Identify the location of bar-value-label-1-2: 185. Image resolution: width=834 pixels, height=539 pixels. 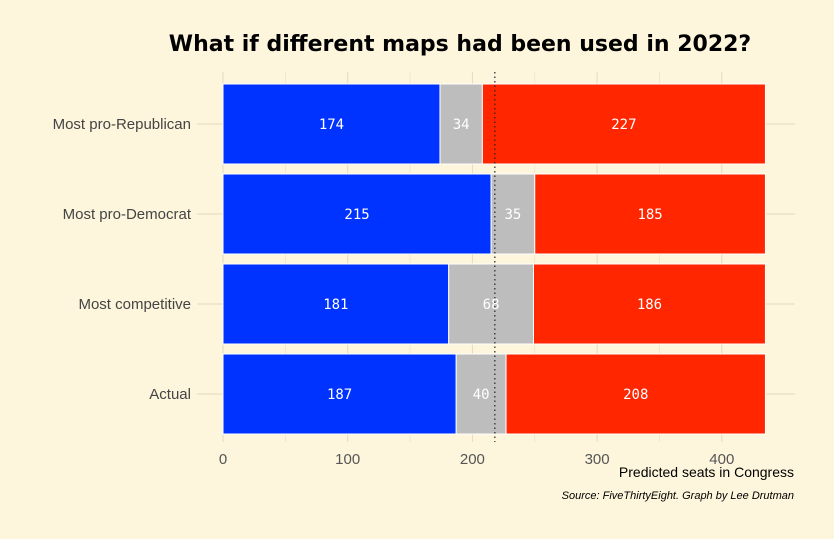
(649, 215).